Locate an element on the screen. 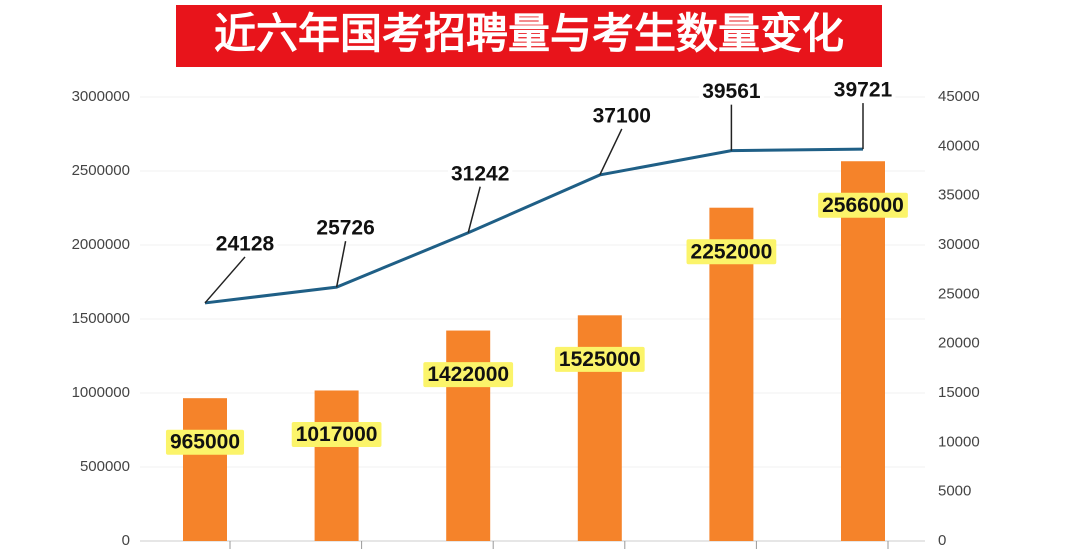 This screenshot has width=1080, height=551. line-value-label: 24128 is located at coordinates (245, 243).